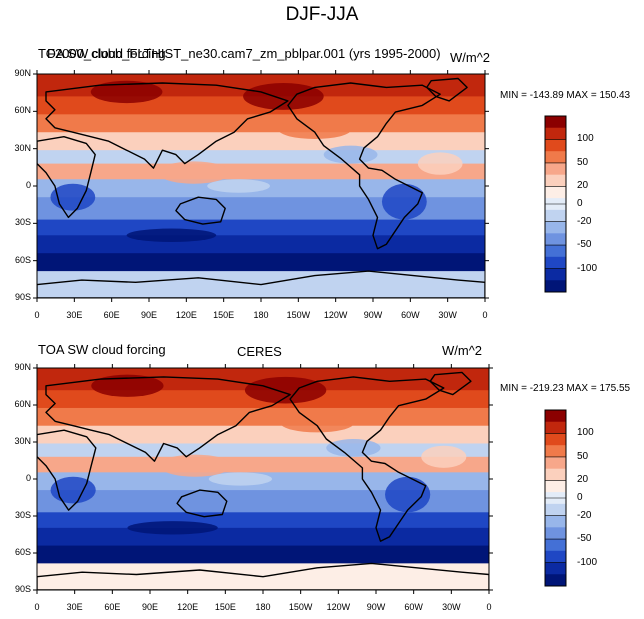 The image size is (644, 619). Describe the element at coordinates (300, 607) in the screenshot. I see `lon-tick-label: 150W` at that location.